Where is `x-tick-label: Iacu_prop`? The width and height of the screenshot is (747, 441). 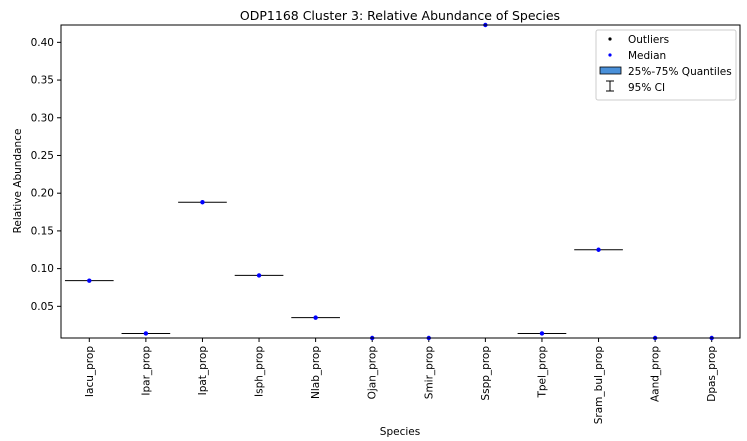 x-tick-label: Iacu_prop is located at coordinates (90, 371).